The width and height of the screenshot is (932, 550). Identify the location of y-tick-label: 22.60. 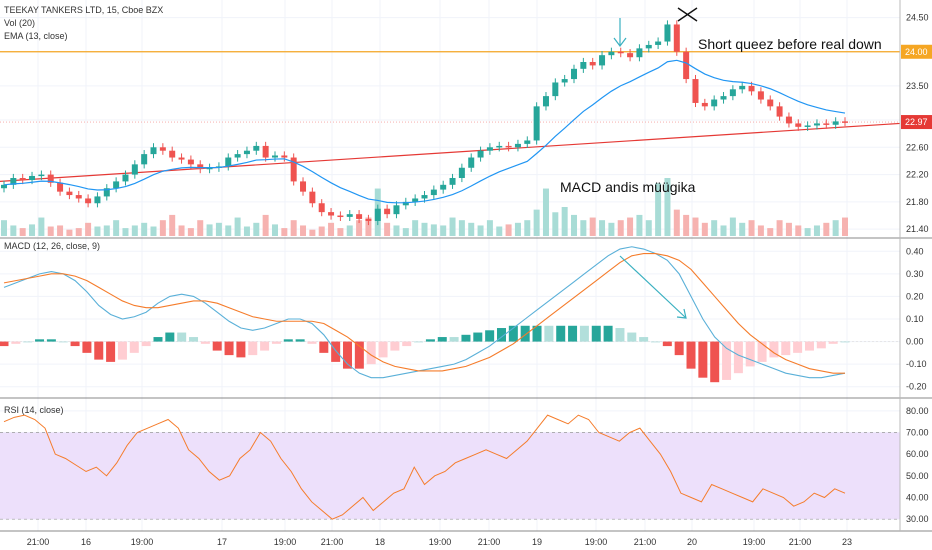
(917, 147).